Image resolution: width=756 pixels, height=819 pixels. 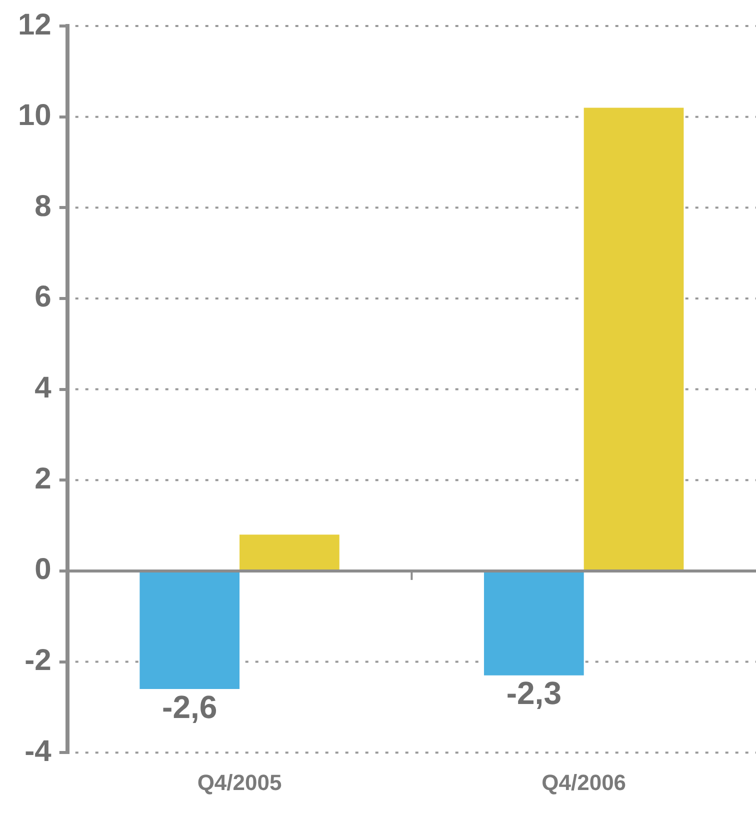 I want to click on y-tick-label: 0, so click(x=43, y=569).